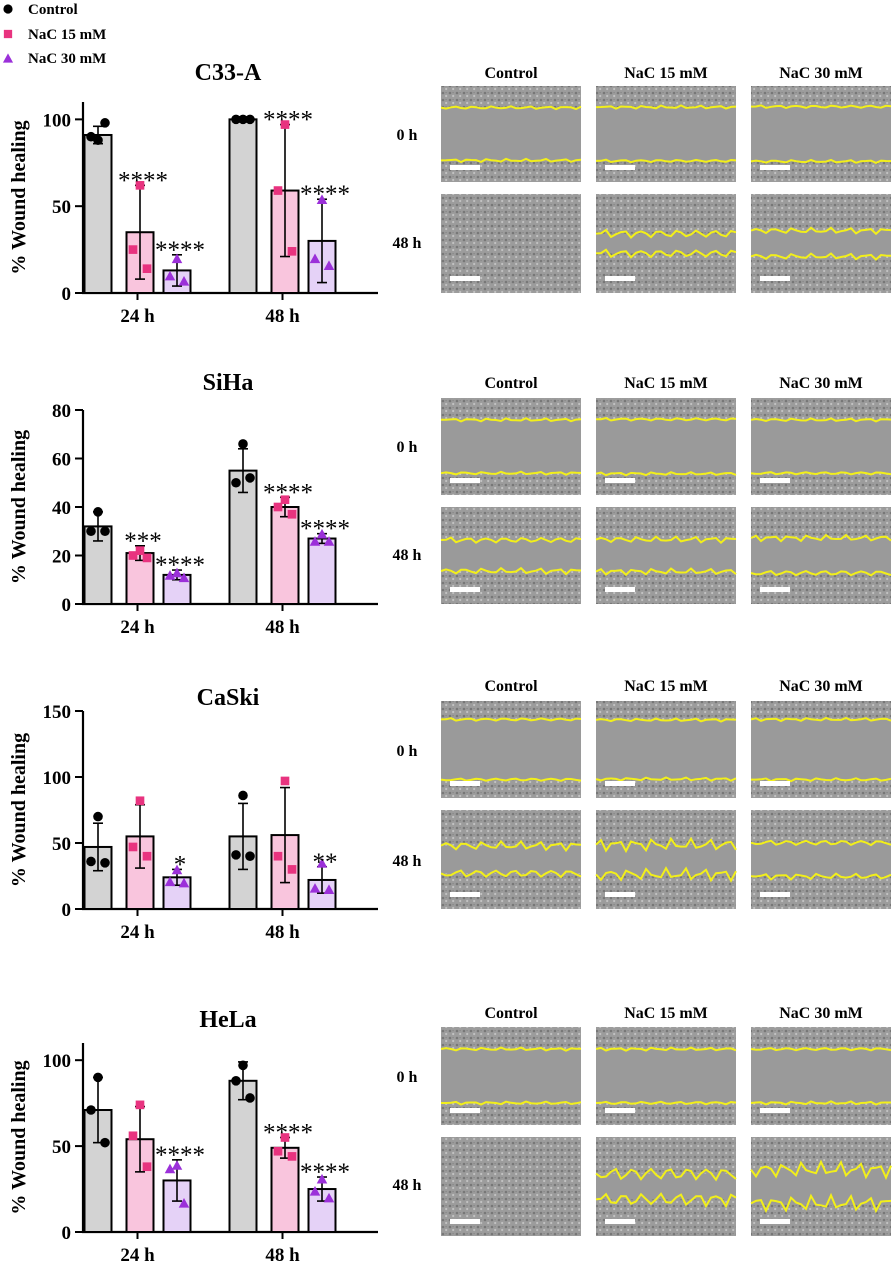 This screenshot has width=892, height=1262. Describe the element at coordinates (228, 73) in the screenshot. I see `chart-title: C33-A` at that location.